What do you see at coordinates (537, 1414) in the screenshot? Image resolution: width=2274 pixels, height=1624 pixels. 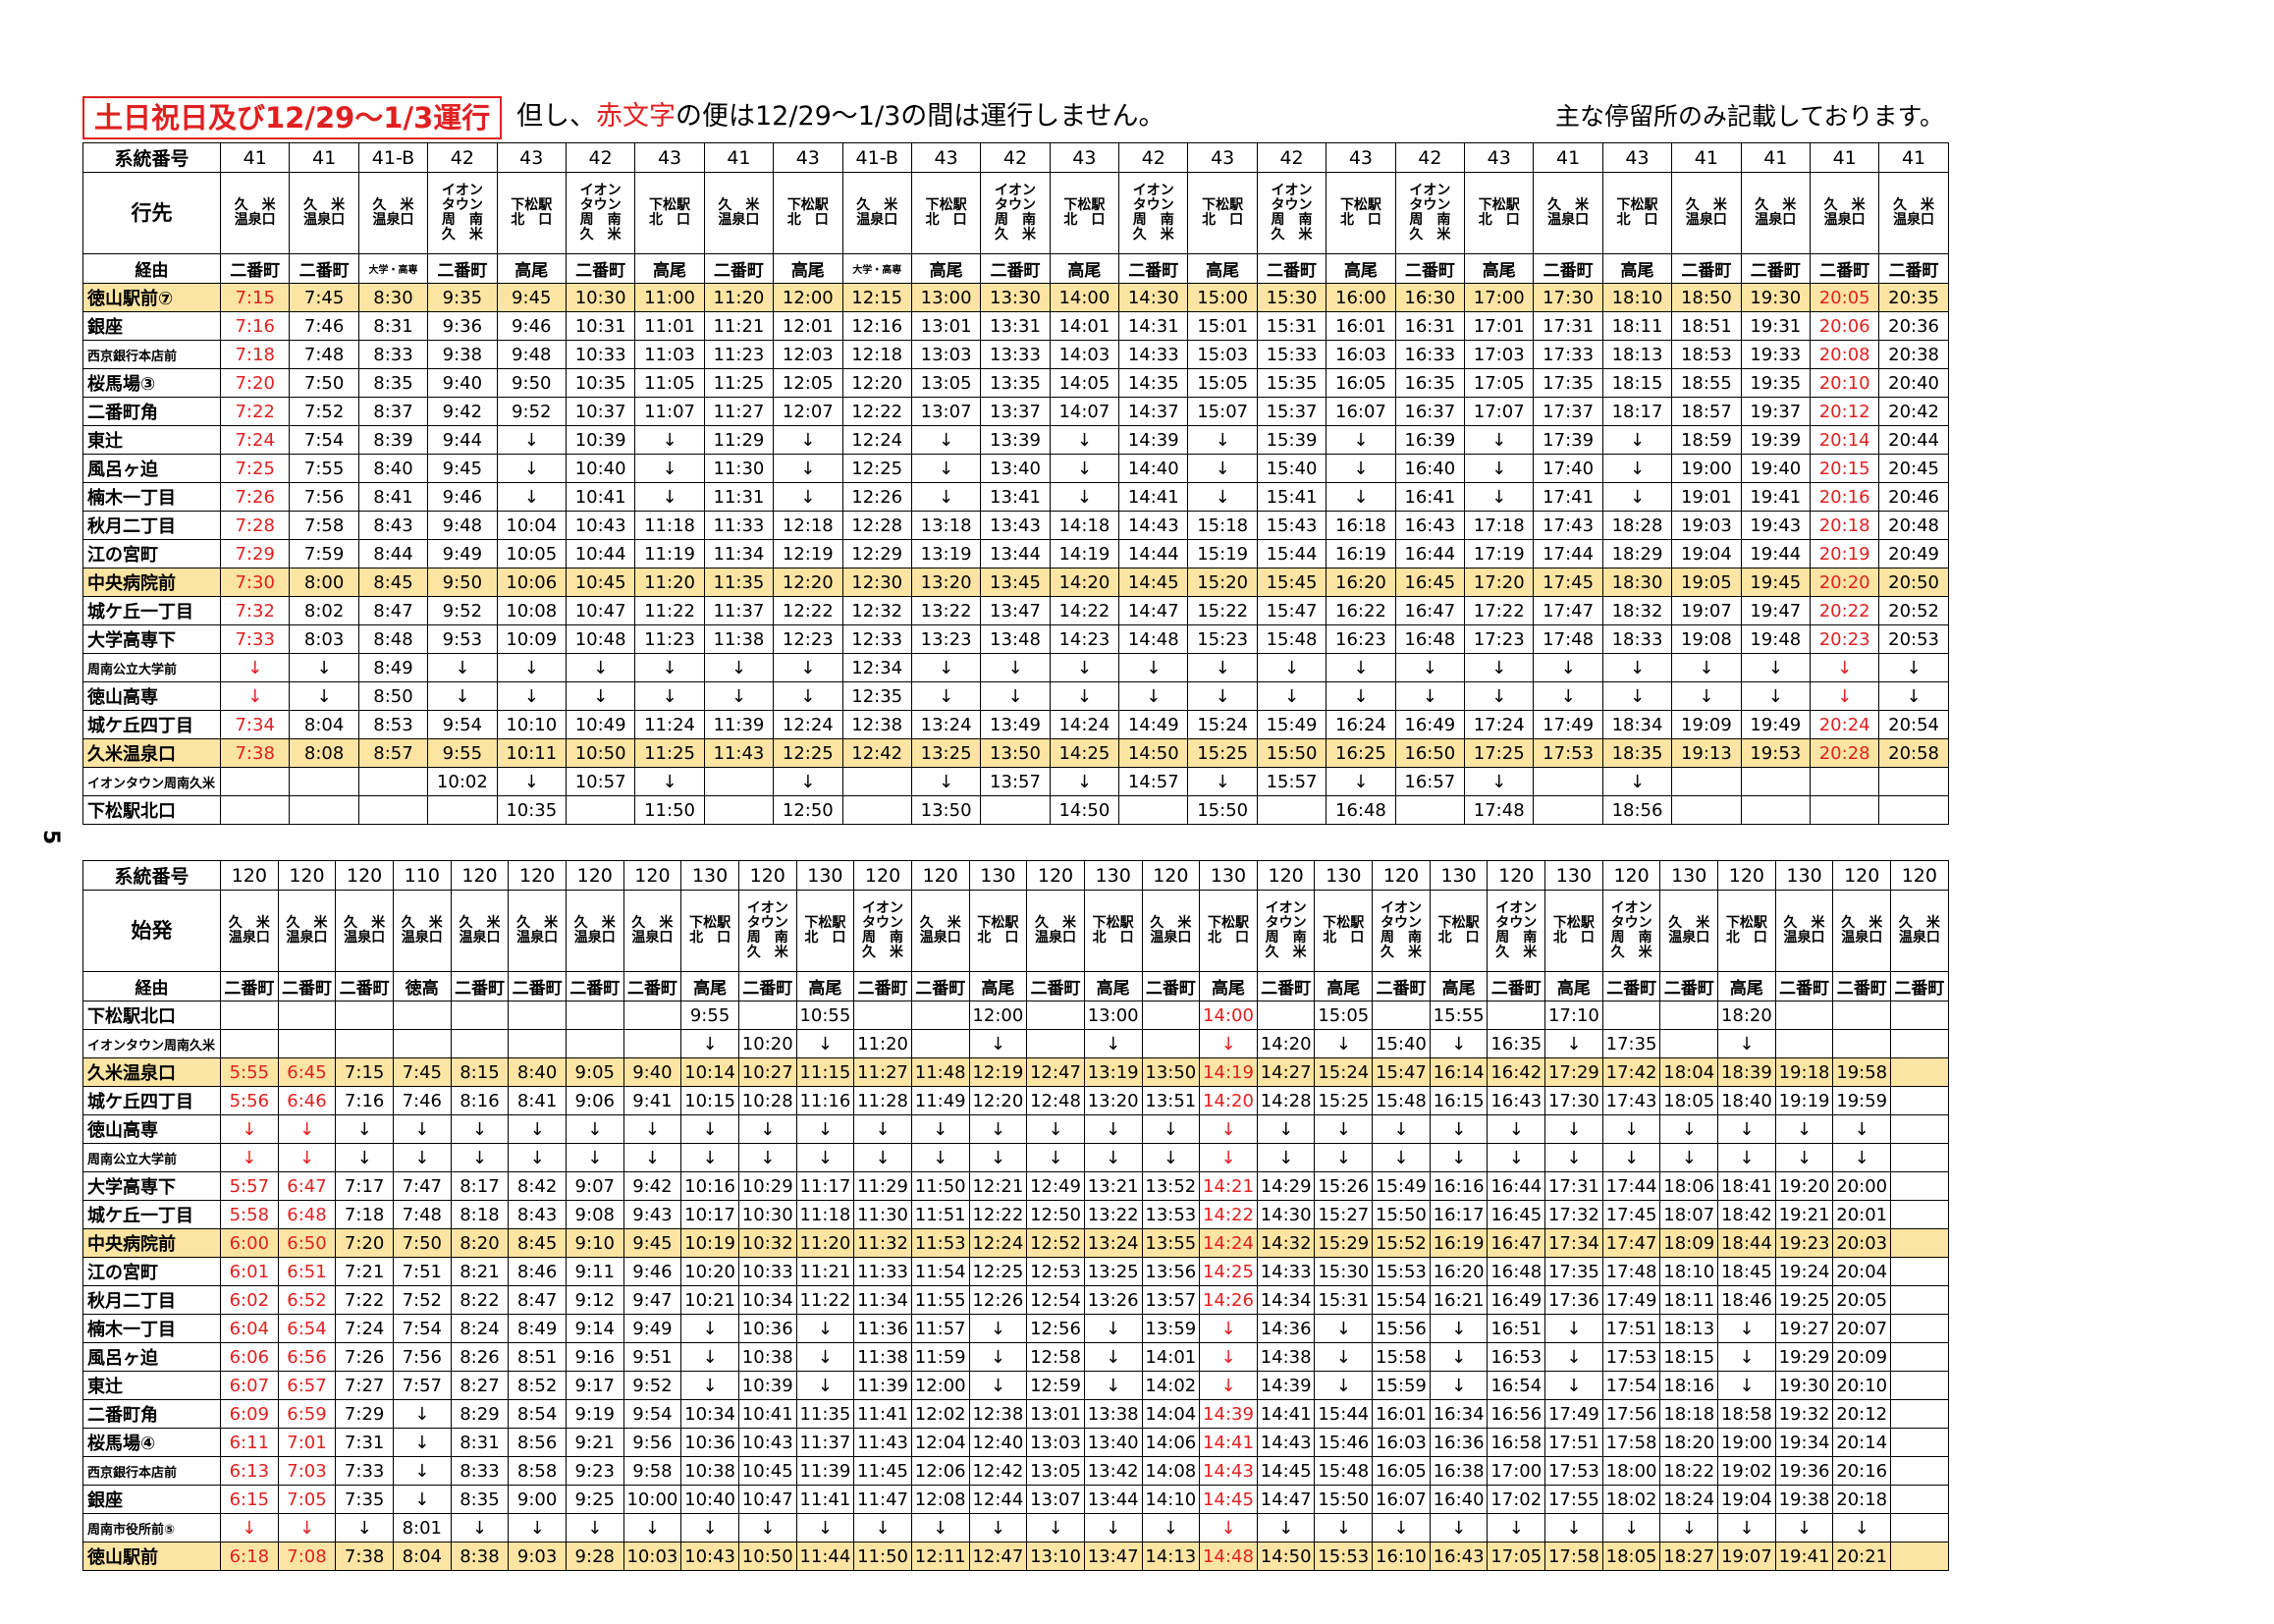 I see `departure-time: 8:54` at bounding box center [537, 1414].